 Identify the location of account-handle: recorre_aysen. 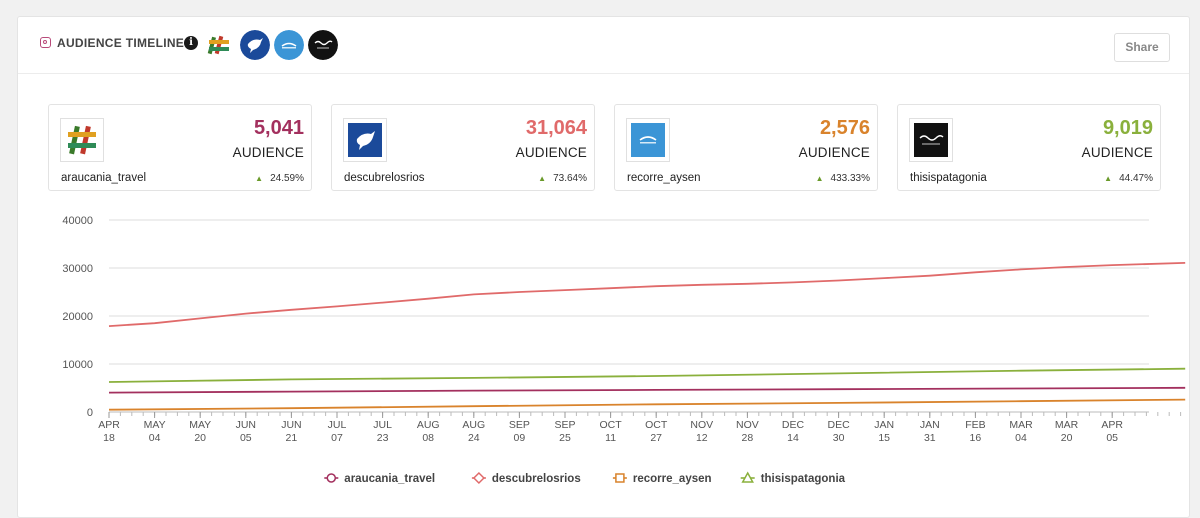
(664, 178).